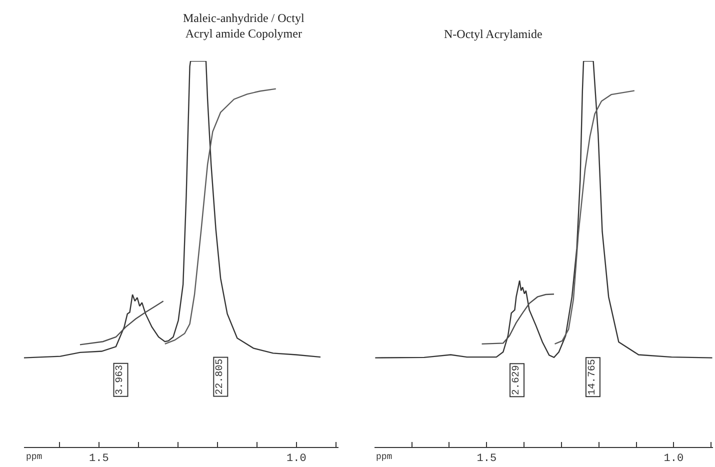 This screenshot has width=715, height=467. I want to click on chart-title: Maleic-anhydride / Octyl Acryl amide Copolymer, so click(244, 26).